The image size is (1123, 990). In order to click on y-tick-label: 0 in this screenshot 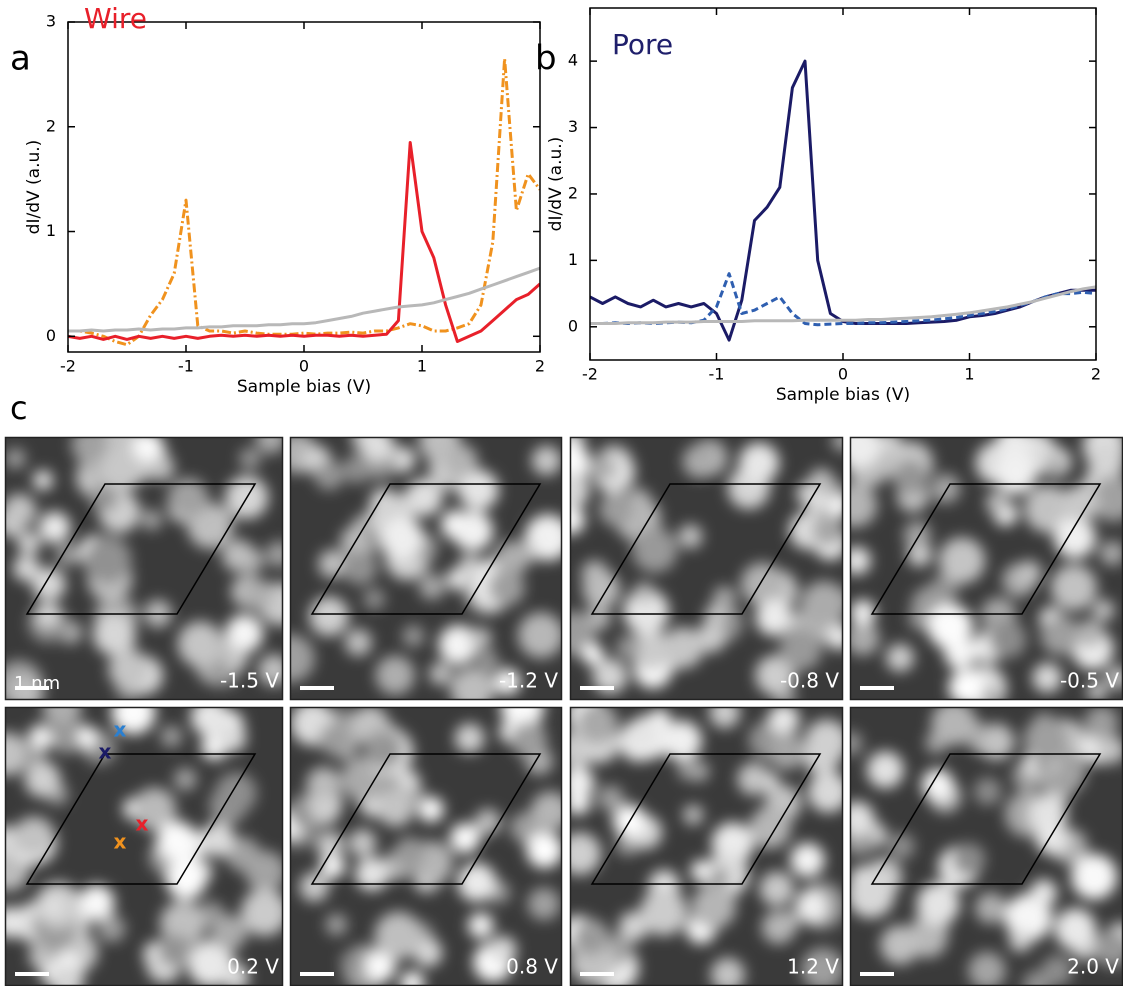, I will do `click(573, 325)`.